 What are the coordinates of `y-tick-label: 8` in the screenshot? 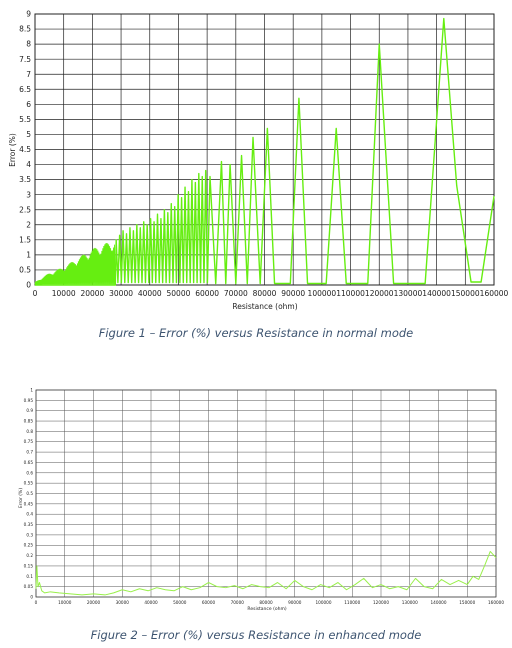 It's located at (28, 44).